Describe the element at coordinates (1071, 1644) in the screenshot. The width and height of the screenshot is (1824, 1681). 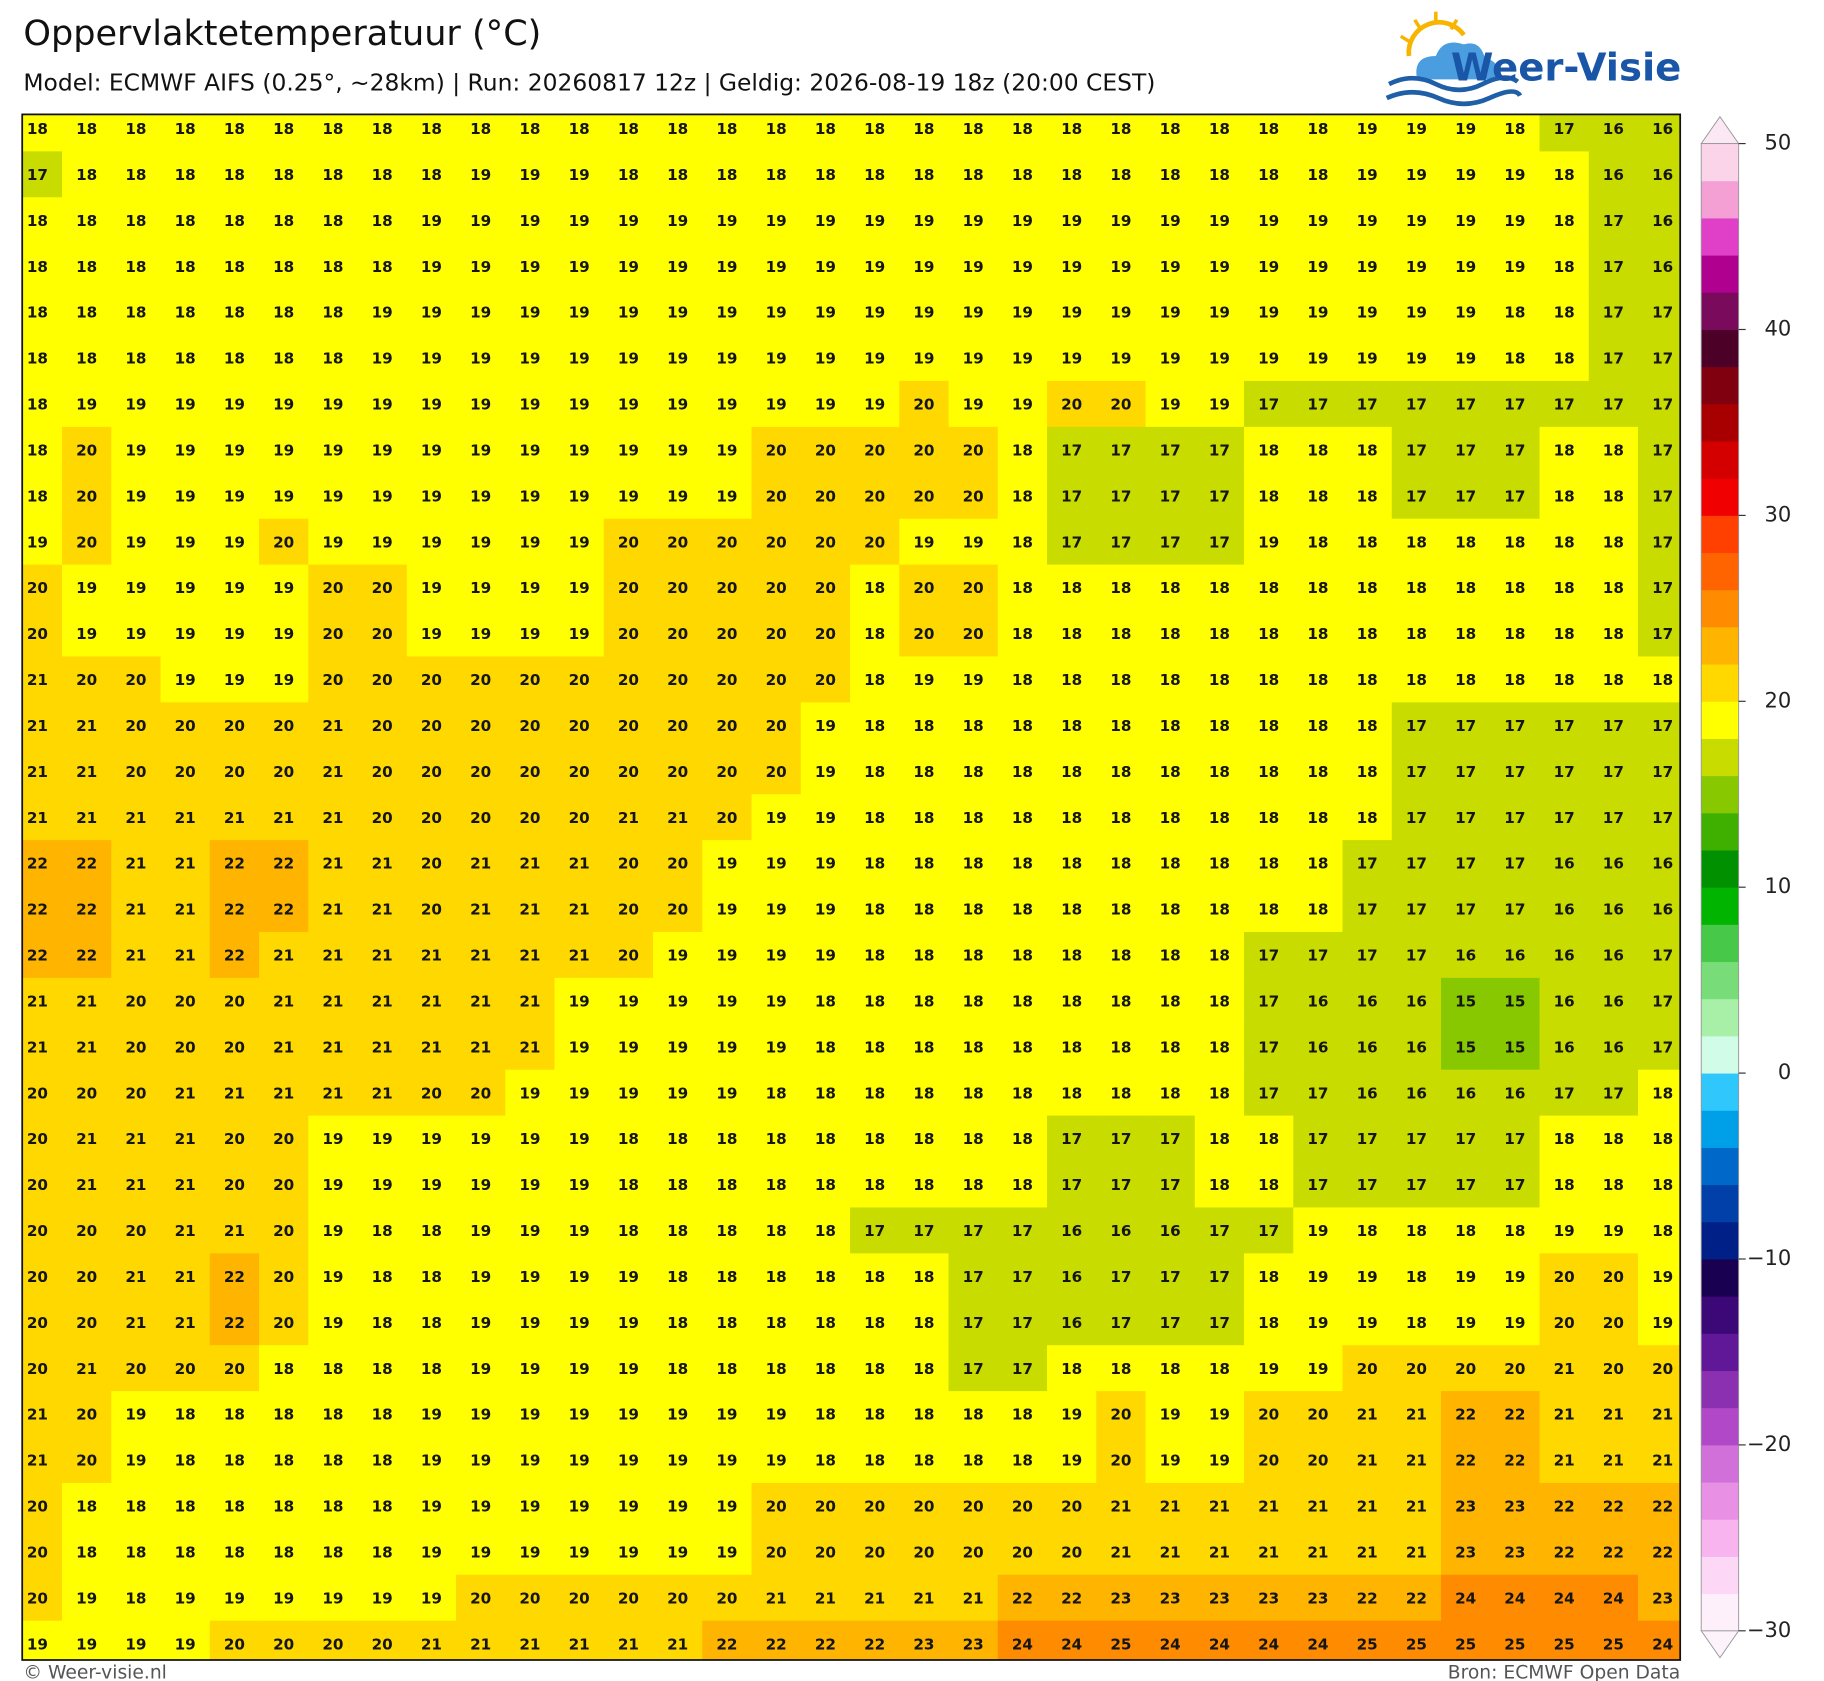
I see `temperature-label: 24` at that location.